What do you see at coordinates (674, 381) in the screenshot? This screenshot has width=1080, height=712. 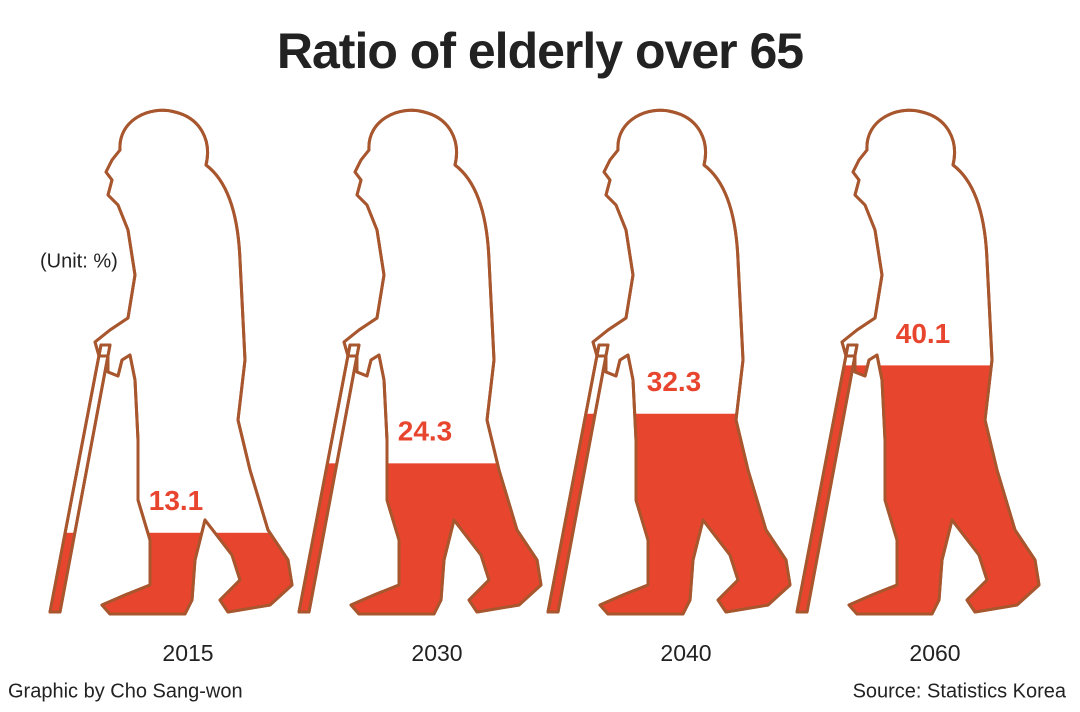 I see `value-label: 32.3` at bounding box center [674, 381].